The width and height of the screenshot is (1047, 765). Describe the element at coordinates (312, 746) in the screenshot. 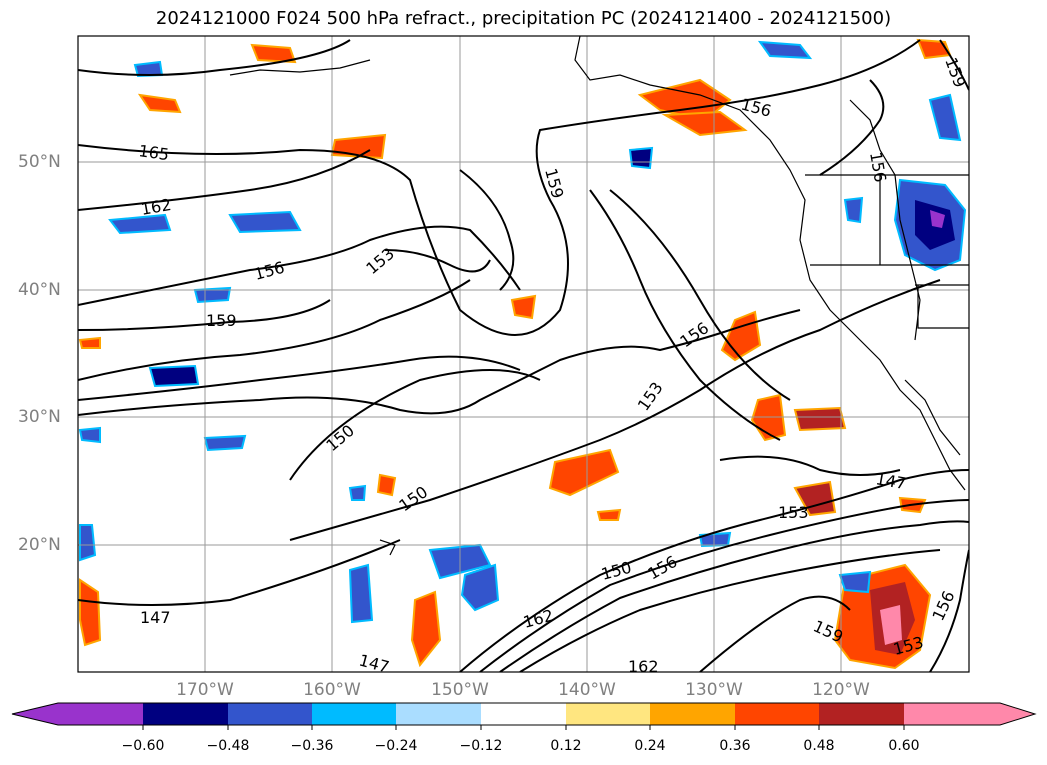

I see `colorbar-tick: −0.36` at that location.